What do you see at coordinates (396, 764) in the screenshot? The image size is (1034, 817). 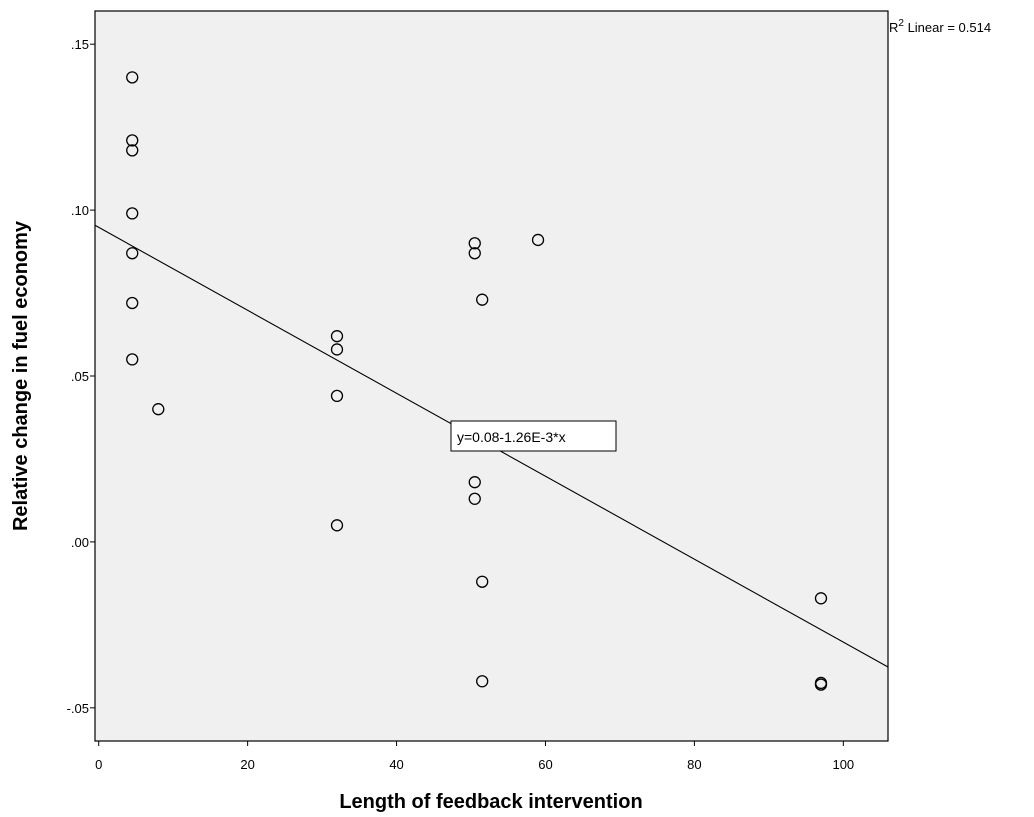 I see `x-tick-label: 40` at bounding box center [396, 764].